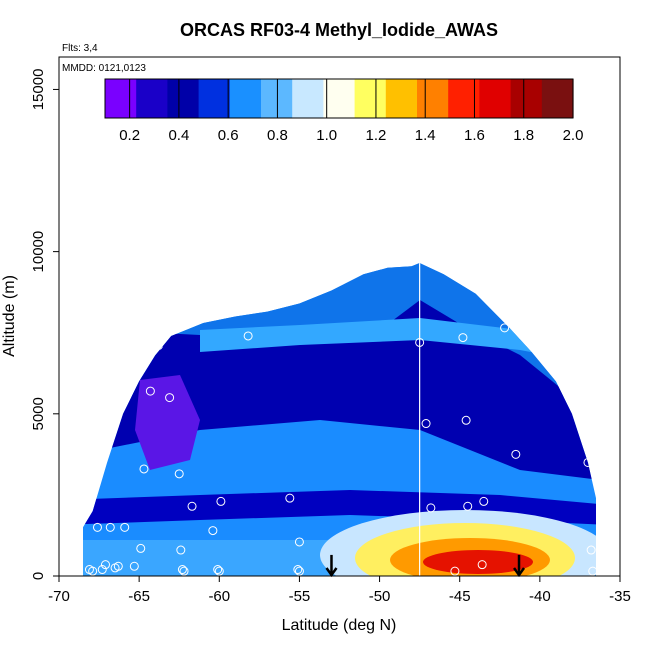 This screenshot has height=650, width=650. What do you see at coordinates (59, 596) in the screenshot?
I see `x-tick-label: -70` at bounding box center [59, 596].